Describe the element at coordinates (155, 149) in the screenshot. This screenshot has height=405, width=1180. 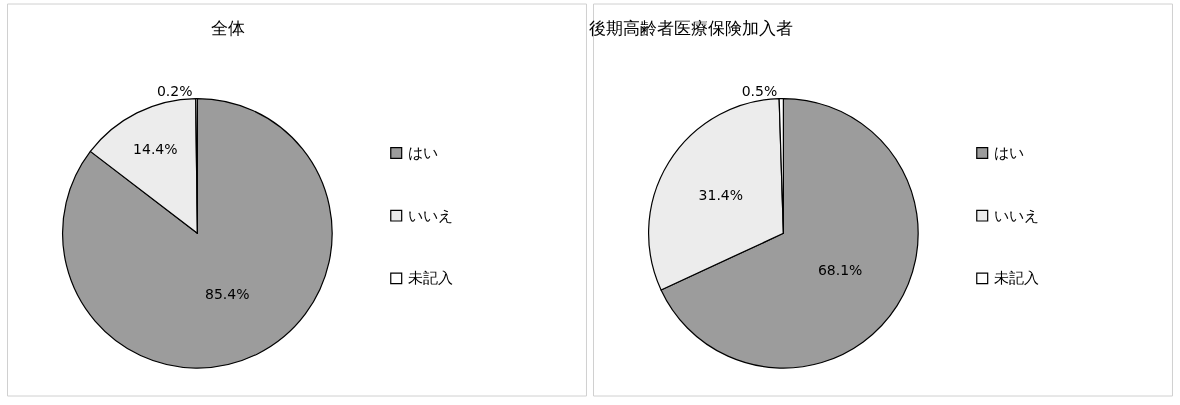
I see `data-label: 14.4%` at that location.